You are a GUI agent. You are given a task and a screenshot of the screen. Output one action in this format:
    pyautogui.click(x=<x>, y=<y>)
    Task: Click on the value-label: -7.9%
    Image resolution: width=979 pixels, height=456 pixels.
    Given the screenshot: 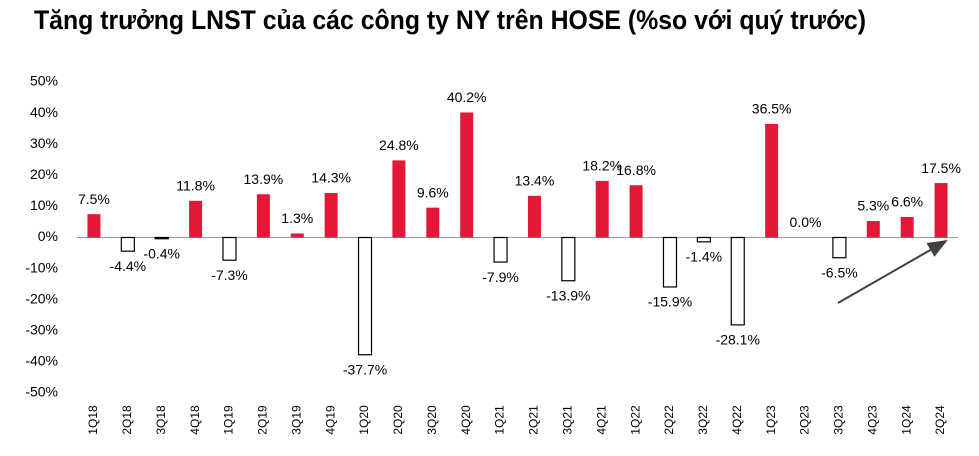 What is the action you would take?
    pyautogui.click(x=500, y=277)
    